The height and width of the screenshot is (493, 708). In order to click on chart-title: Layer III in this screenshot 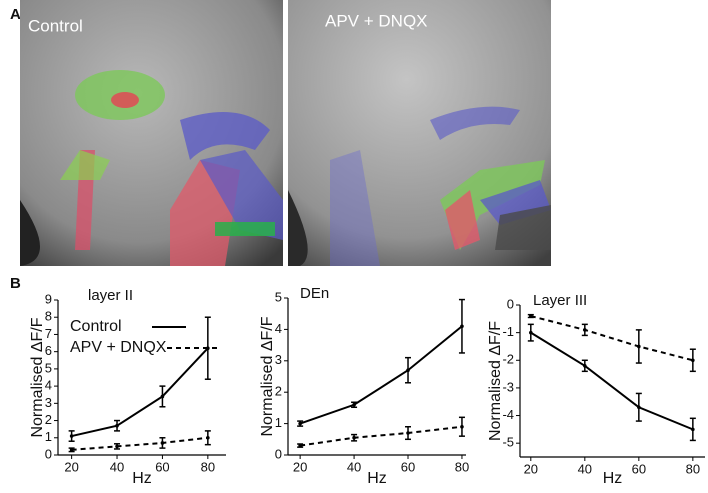, I will do `click(560, 300)`.